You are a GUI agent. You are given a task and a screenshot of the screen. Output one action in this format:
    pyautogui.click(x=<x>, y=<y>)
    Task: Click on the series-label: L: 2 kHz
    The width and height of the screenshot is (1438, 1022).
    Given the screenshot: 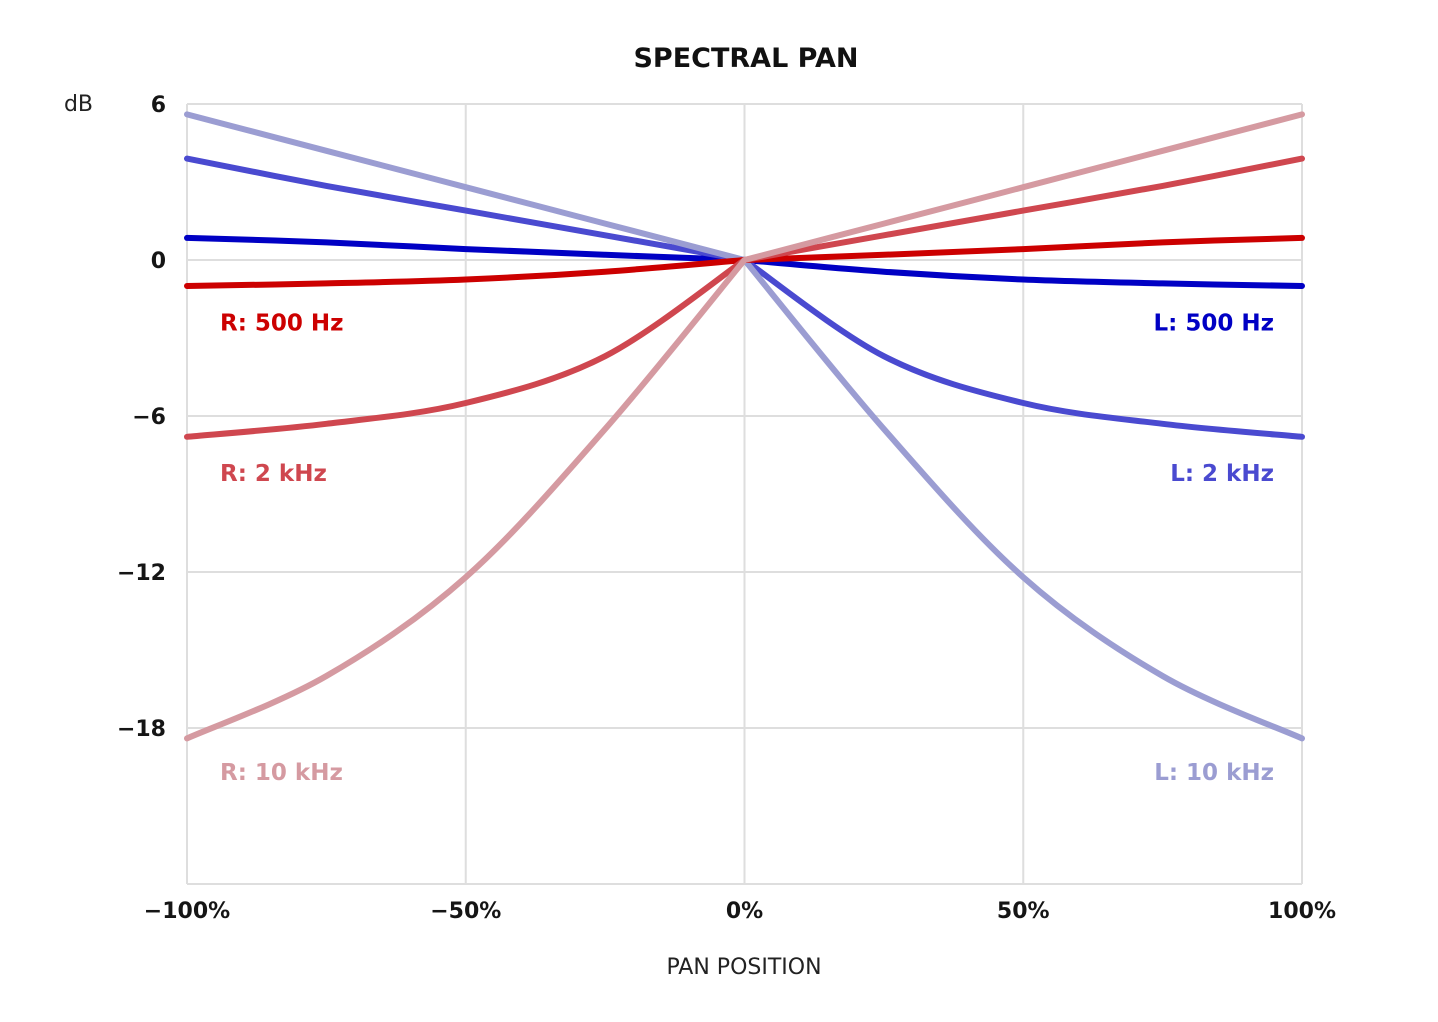 What is the action you would take?
    pyautogui.click(x=1222, y=474)
    